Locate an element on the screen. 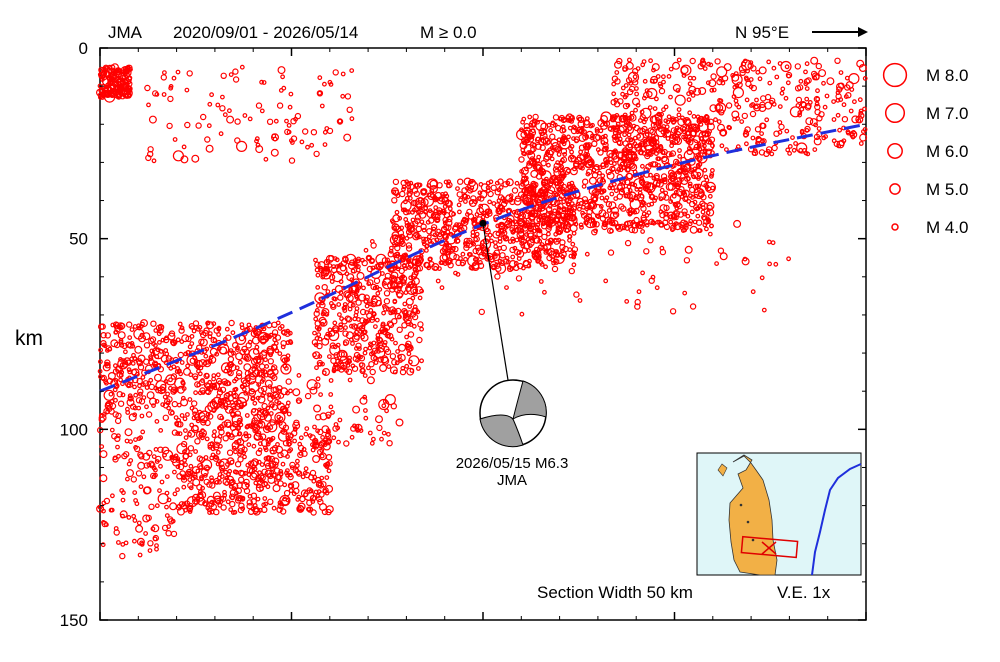 The image size is (1000, 662). legend-label: M 8.0 is located at coordinates (947, 75).